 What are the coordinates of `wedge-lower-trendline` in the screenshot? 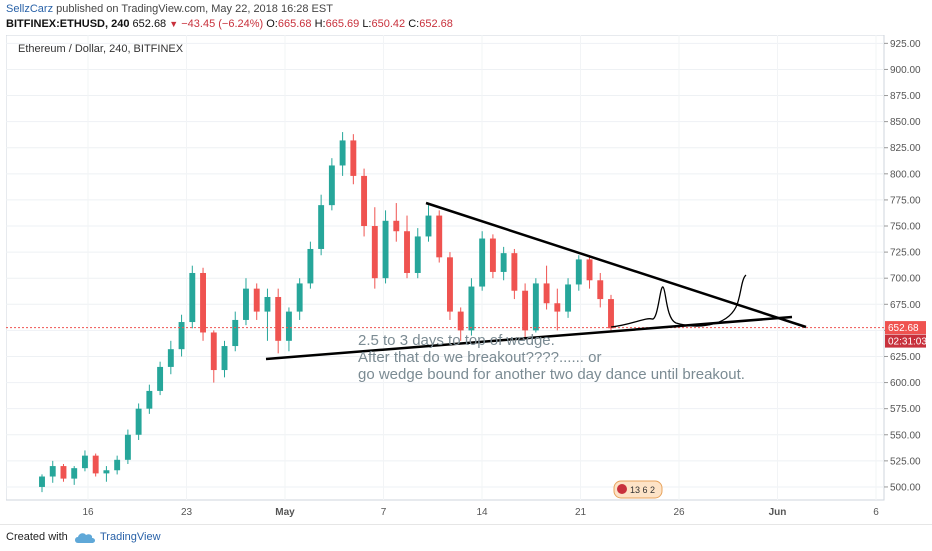 It's located at (529, 338).